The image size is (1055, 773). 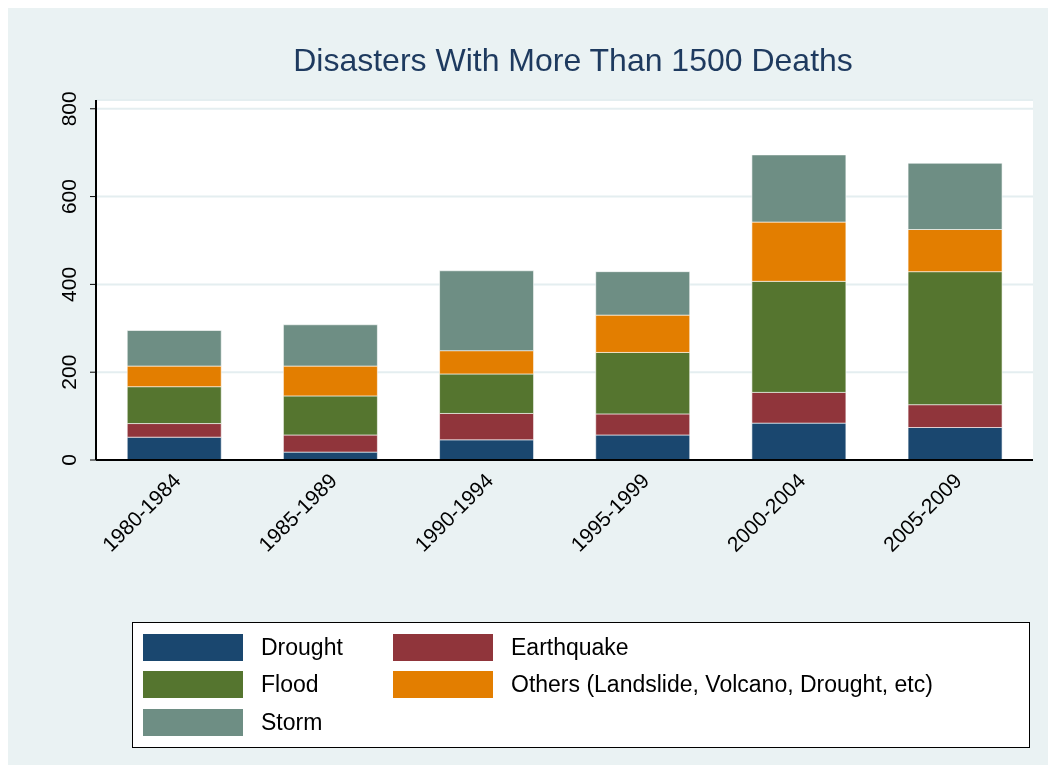 I want to click on y-tick-label: 600, so click(x=68, y=197).